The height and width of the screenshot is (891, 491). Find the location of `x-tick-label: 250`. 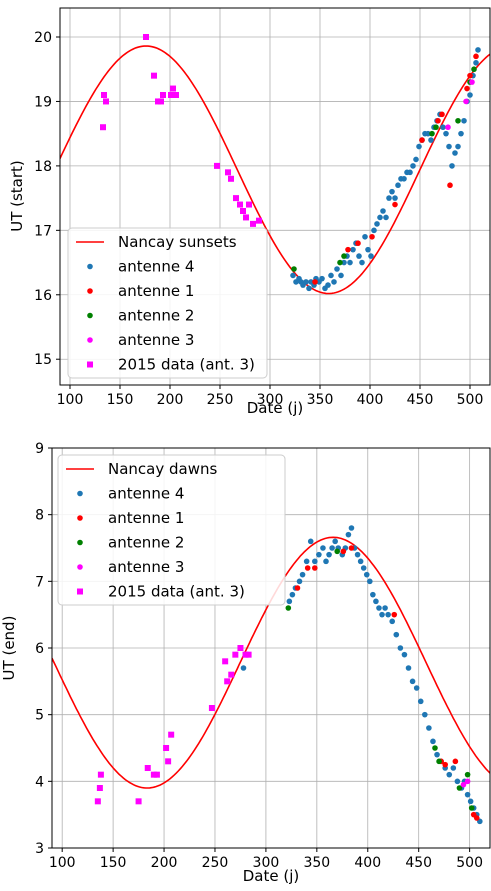

x-tick-label: 250 is located at coordinates (215, 863).